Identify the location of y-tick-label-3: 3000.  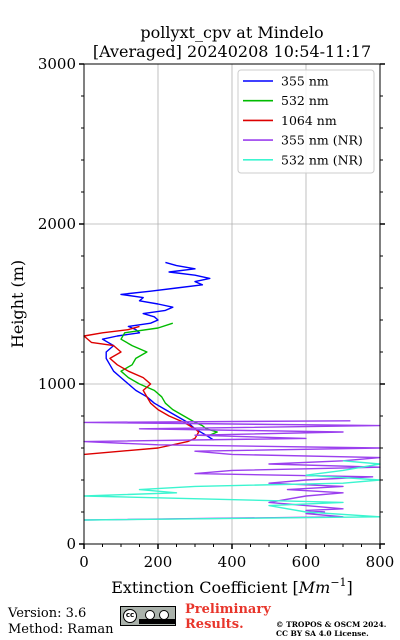
(57, 64).